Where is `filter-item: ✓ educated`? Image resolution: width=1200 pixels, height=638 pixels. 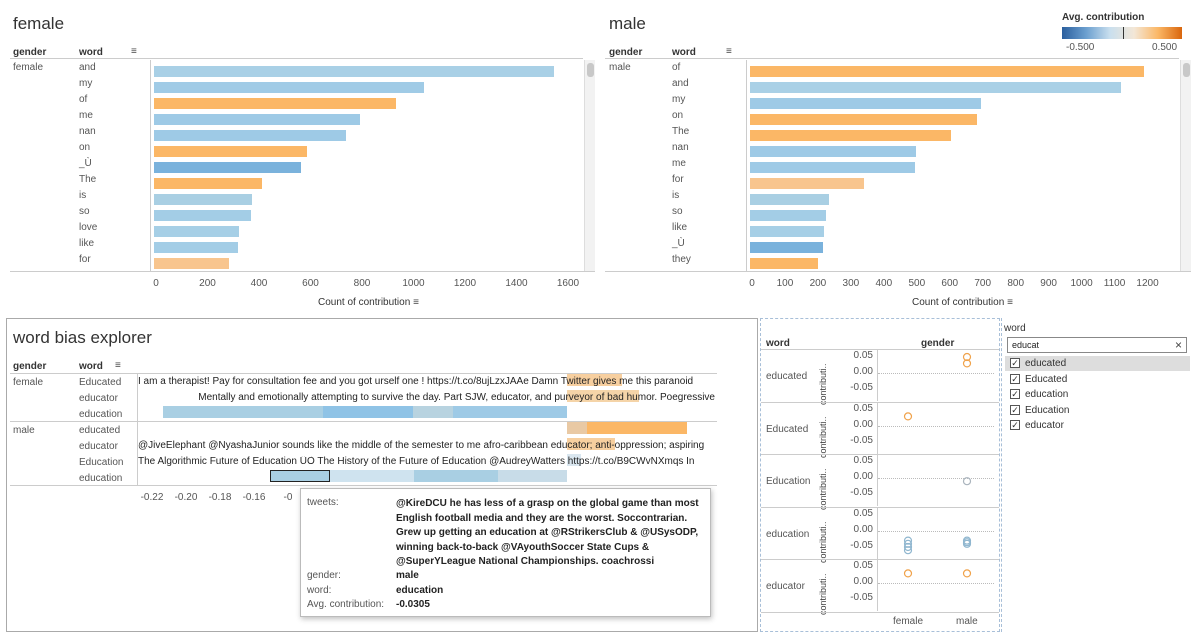
filter-item: ✓ educated is located at coordinates (1097, 363).